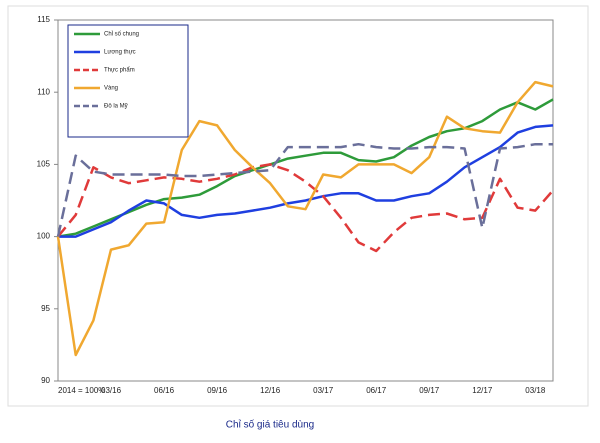 This screenshot has height=443, width=600. What do you see at coordinates (120, 53) in the screenshot?
I see `legend-label: Lương thực` at bounding box center [120, 53].